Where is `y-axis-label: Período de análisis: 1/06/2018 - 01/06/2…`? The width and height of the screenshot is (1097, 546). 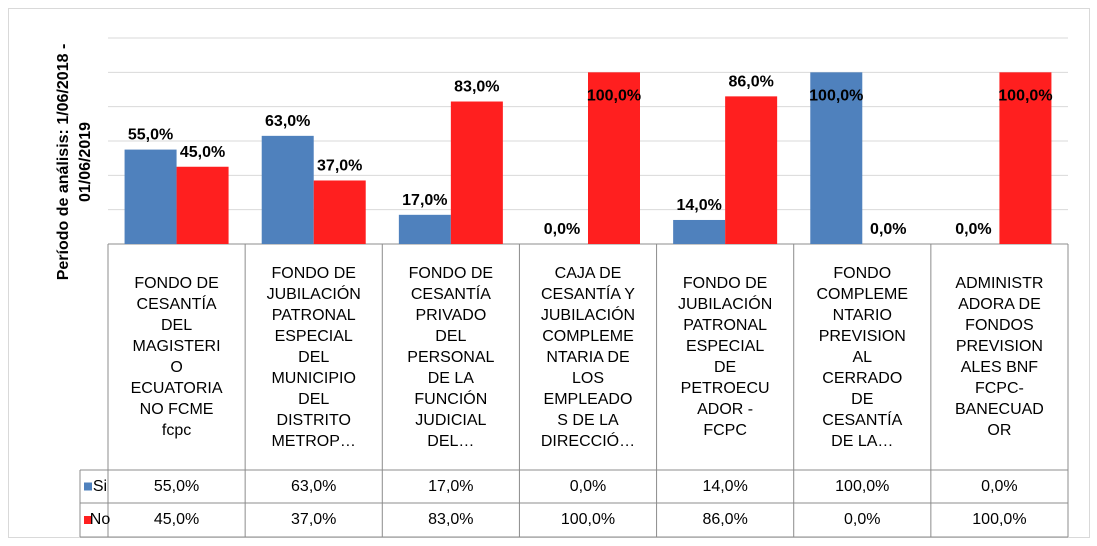
y-axis-label: Período de análisis: 1/06/2018 - 01/06/2… is located at coordinates (74, 162).